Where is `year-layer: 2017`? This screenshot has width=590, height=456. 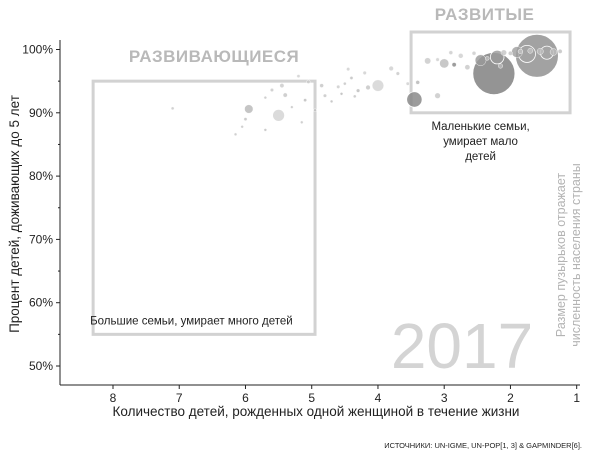
year-layer: 2017 is located at coordinates (462, 346).